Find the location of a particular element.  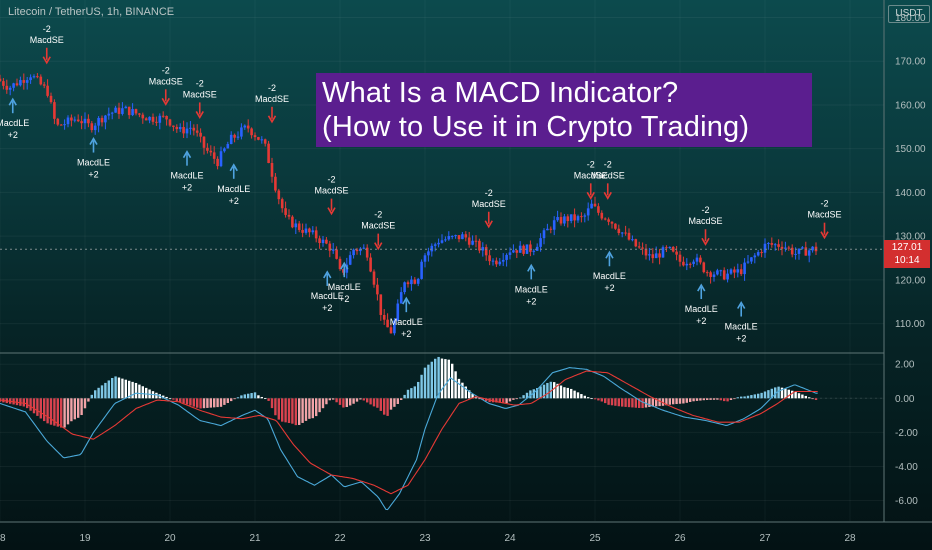

price-tick-label: 140.00 is located at coordinates (910, 193).